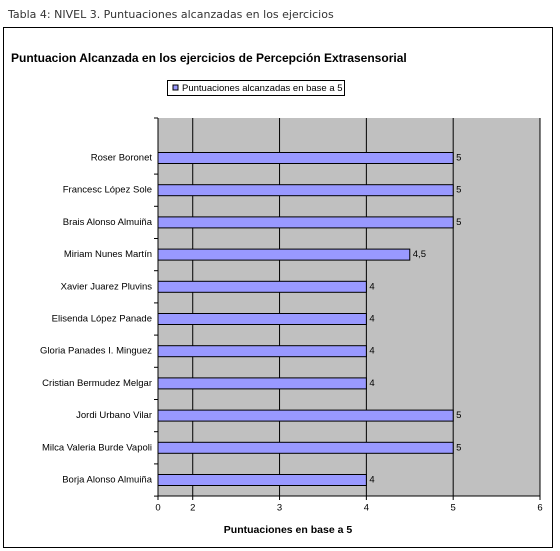  Describe the element at coordinates (102, 319) in the screenshot. I see `y-tick-label: Elisenda López Panade` at that location.